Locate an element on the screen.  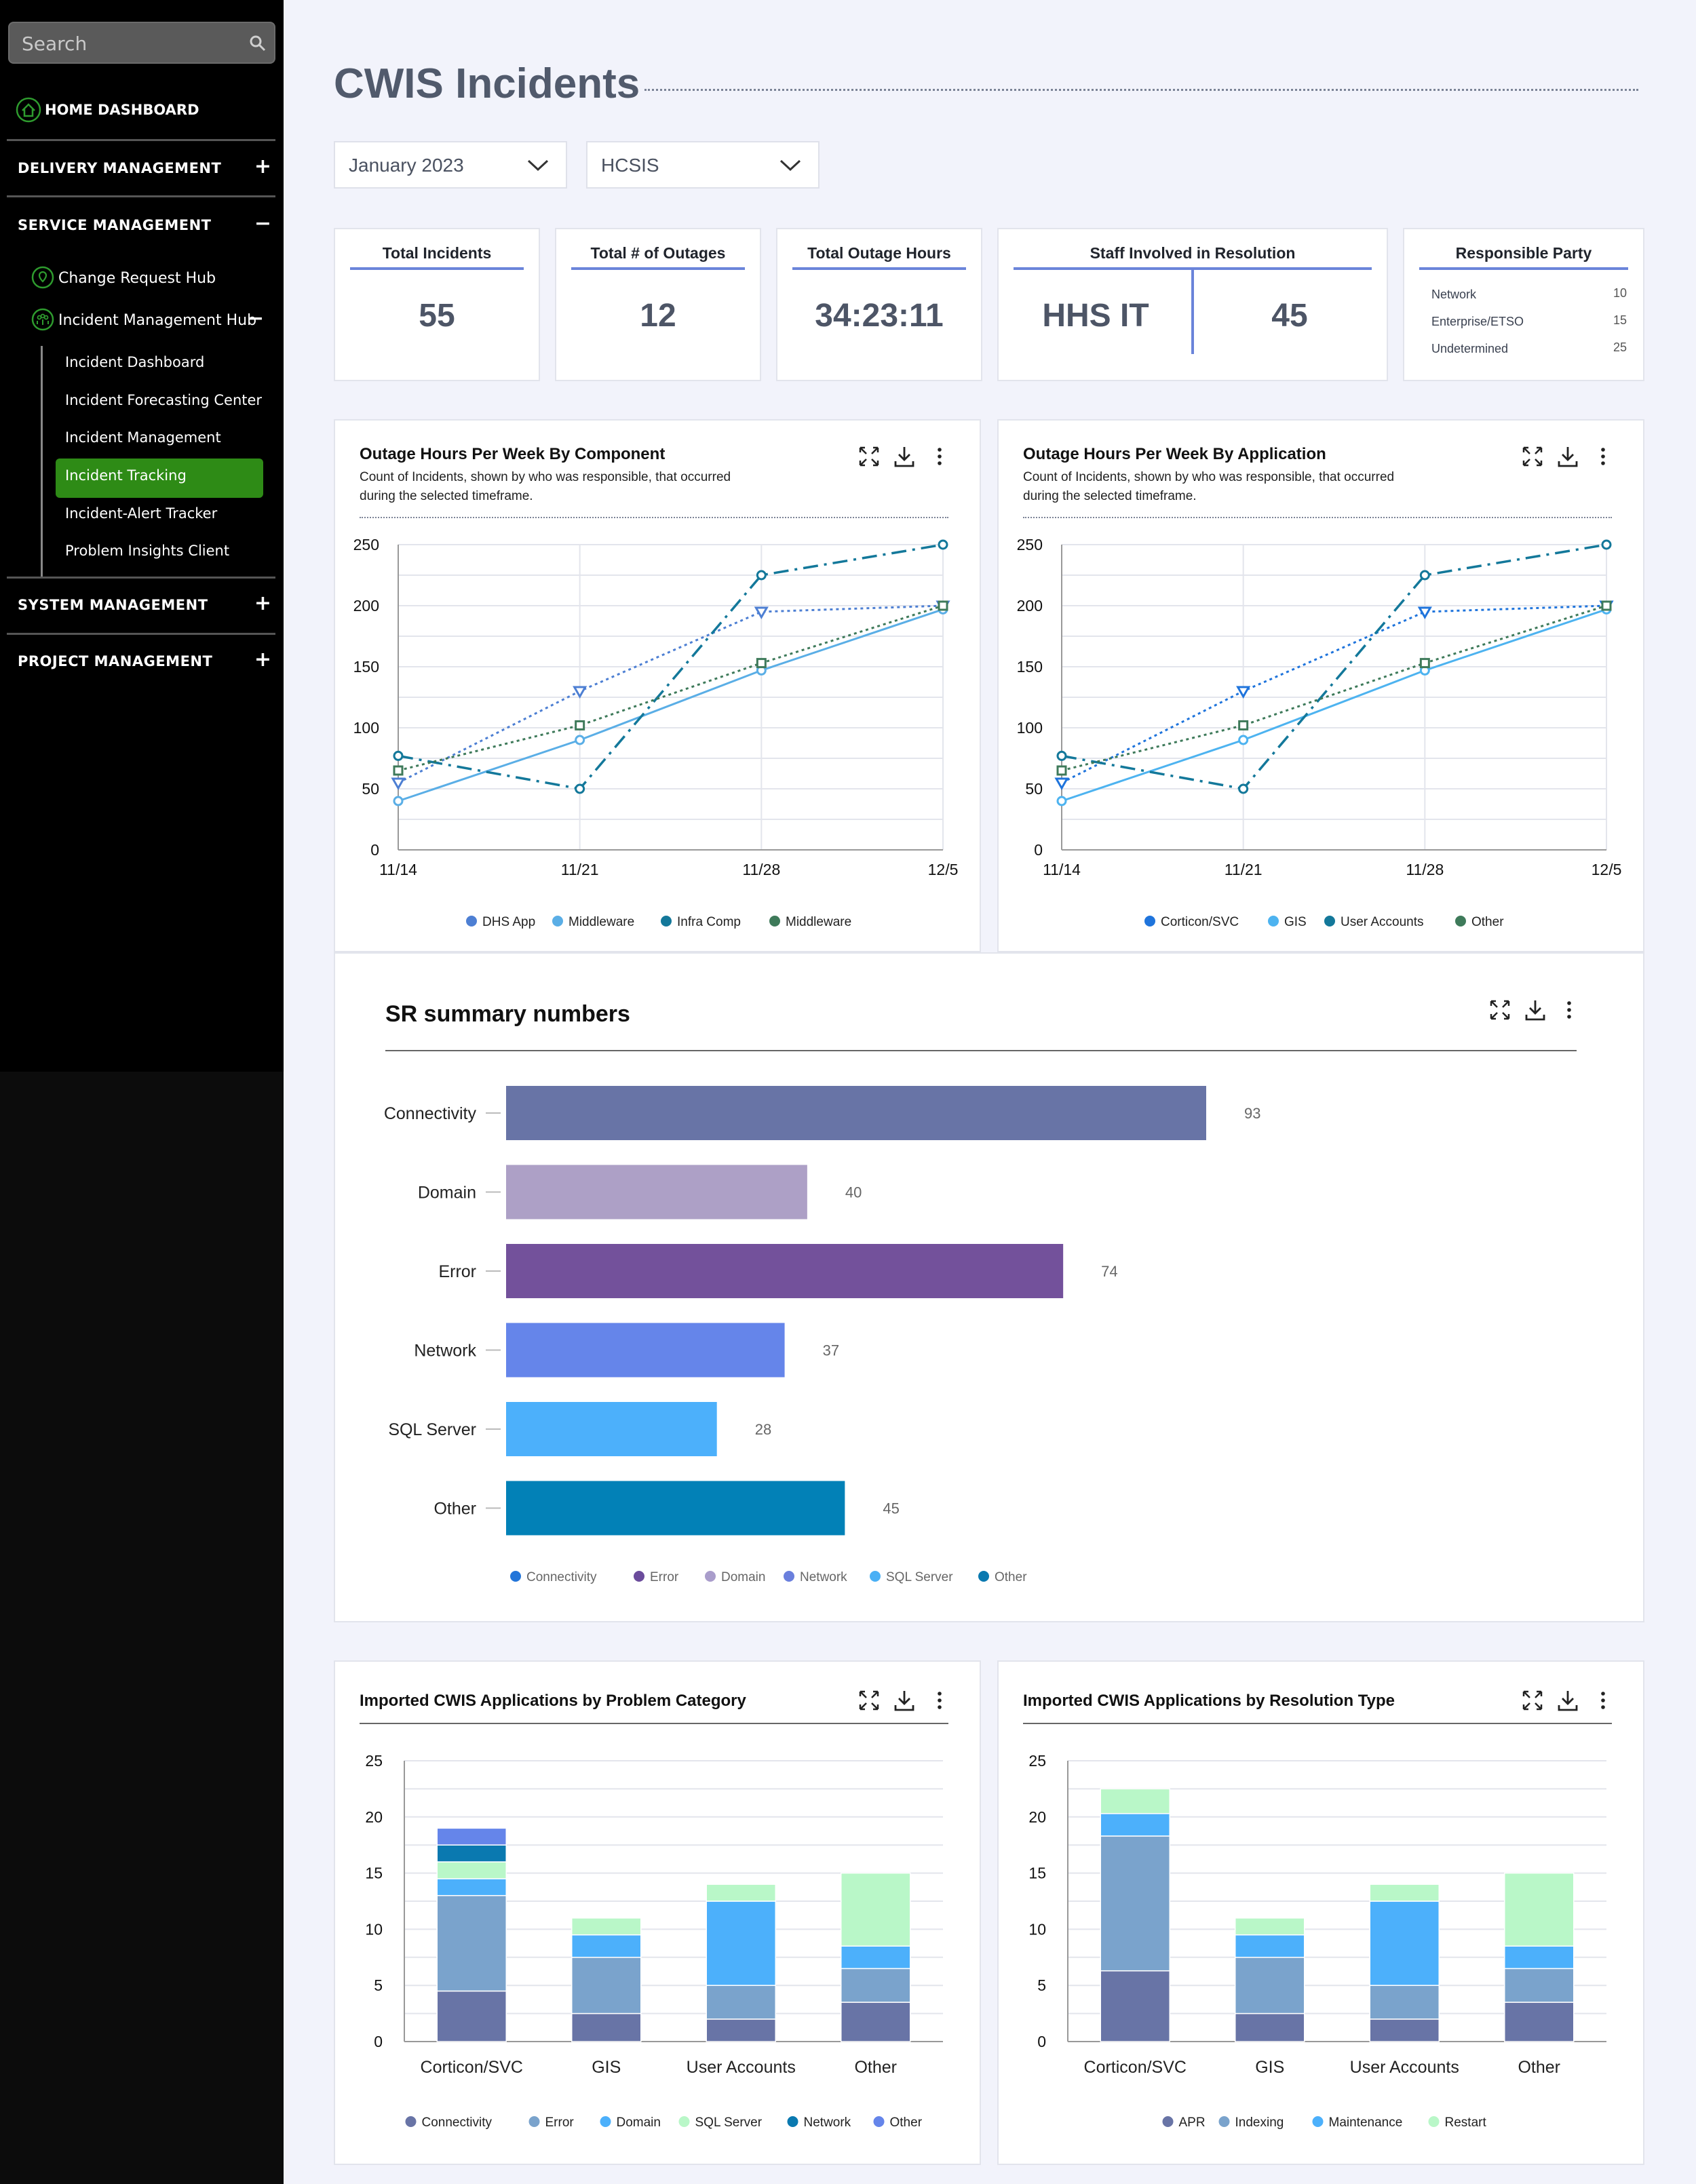
kpi-divider is located at coordinates (1192, 312).